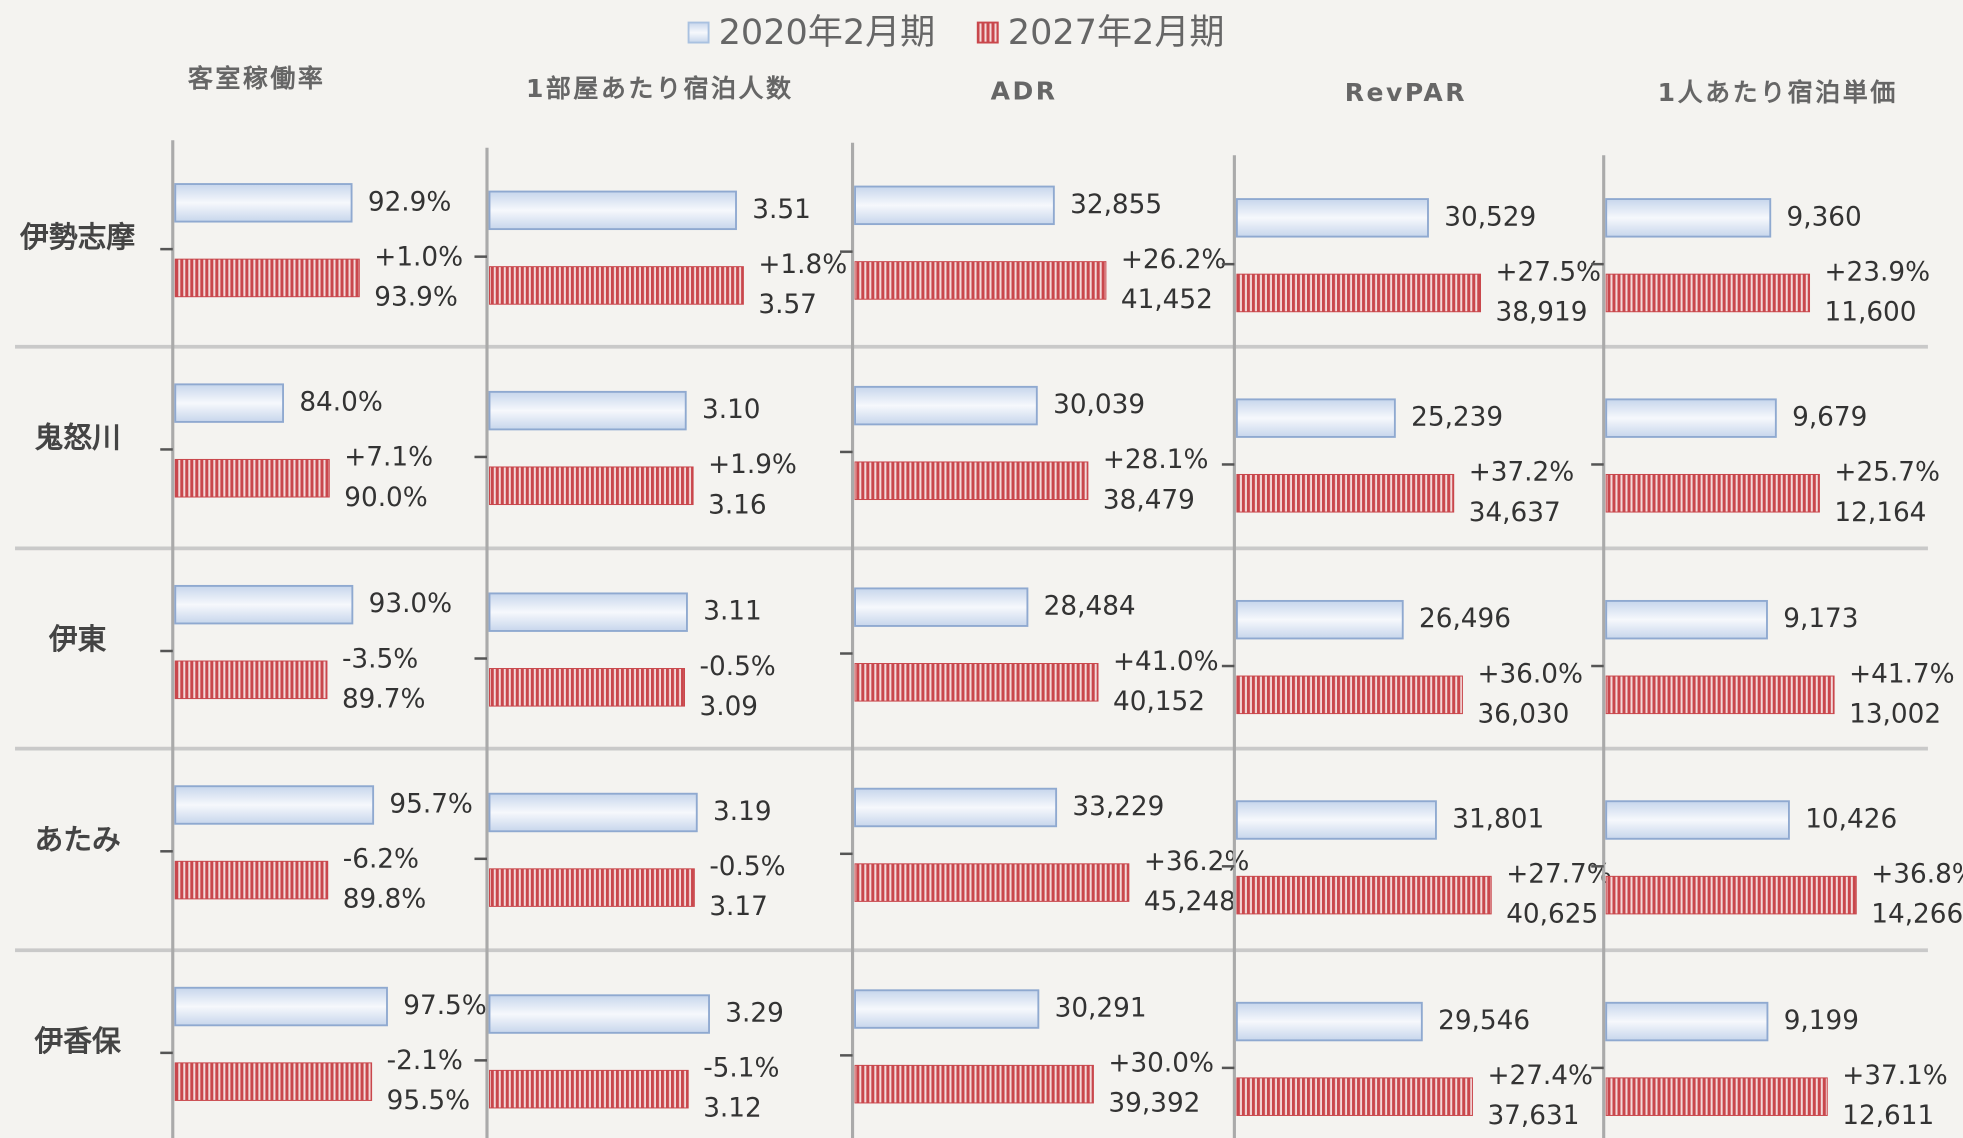 This screenshot has width=1963, height=1138. I want to click on value-label: 89.7%, so click(384, 699).